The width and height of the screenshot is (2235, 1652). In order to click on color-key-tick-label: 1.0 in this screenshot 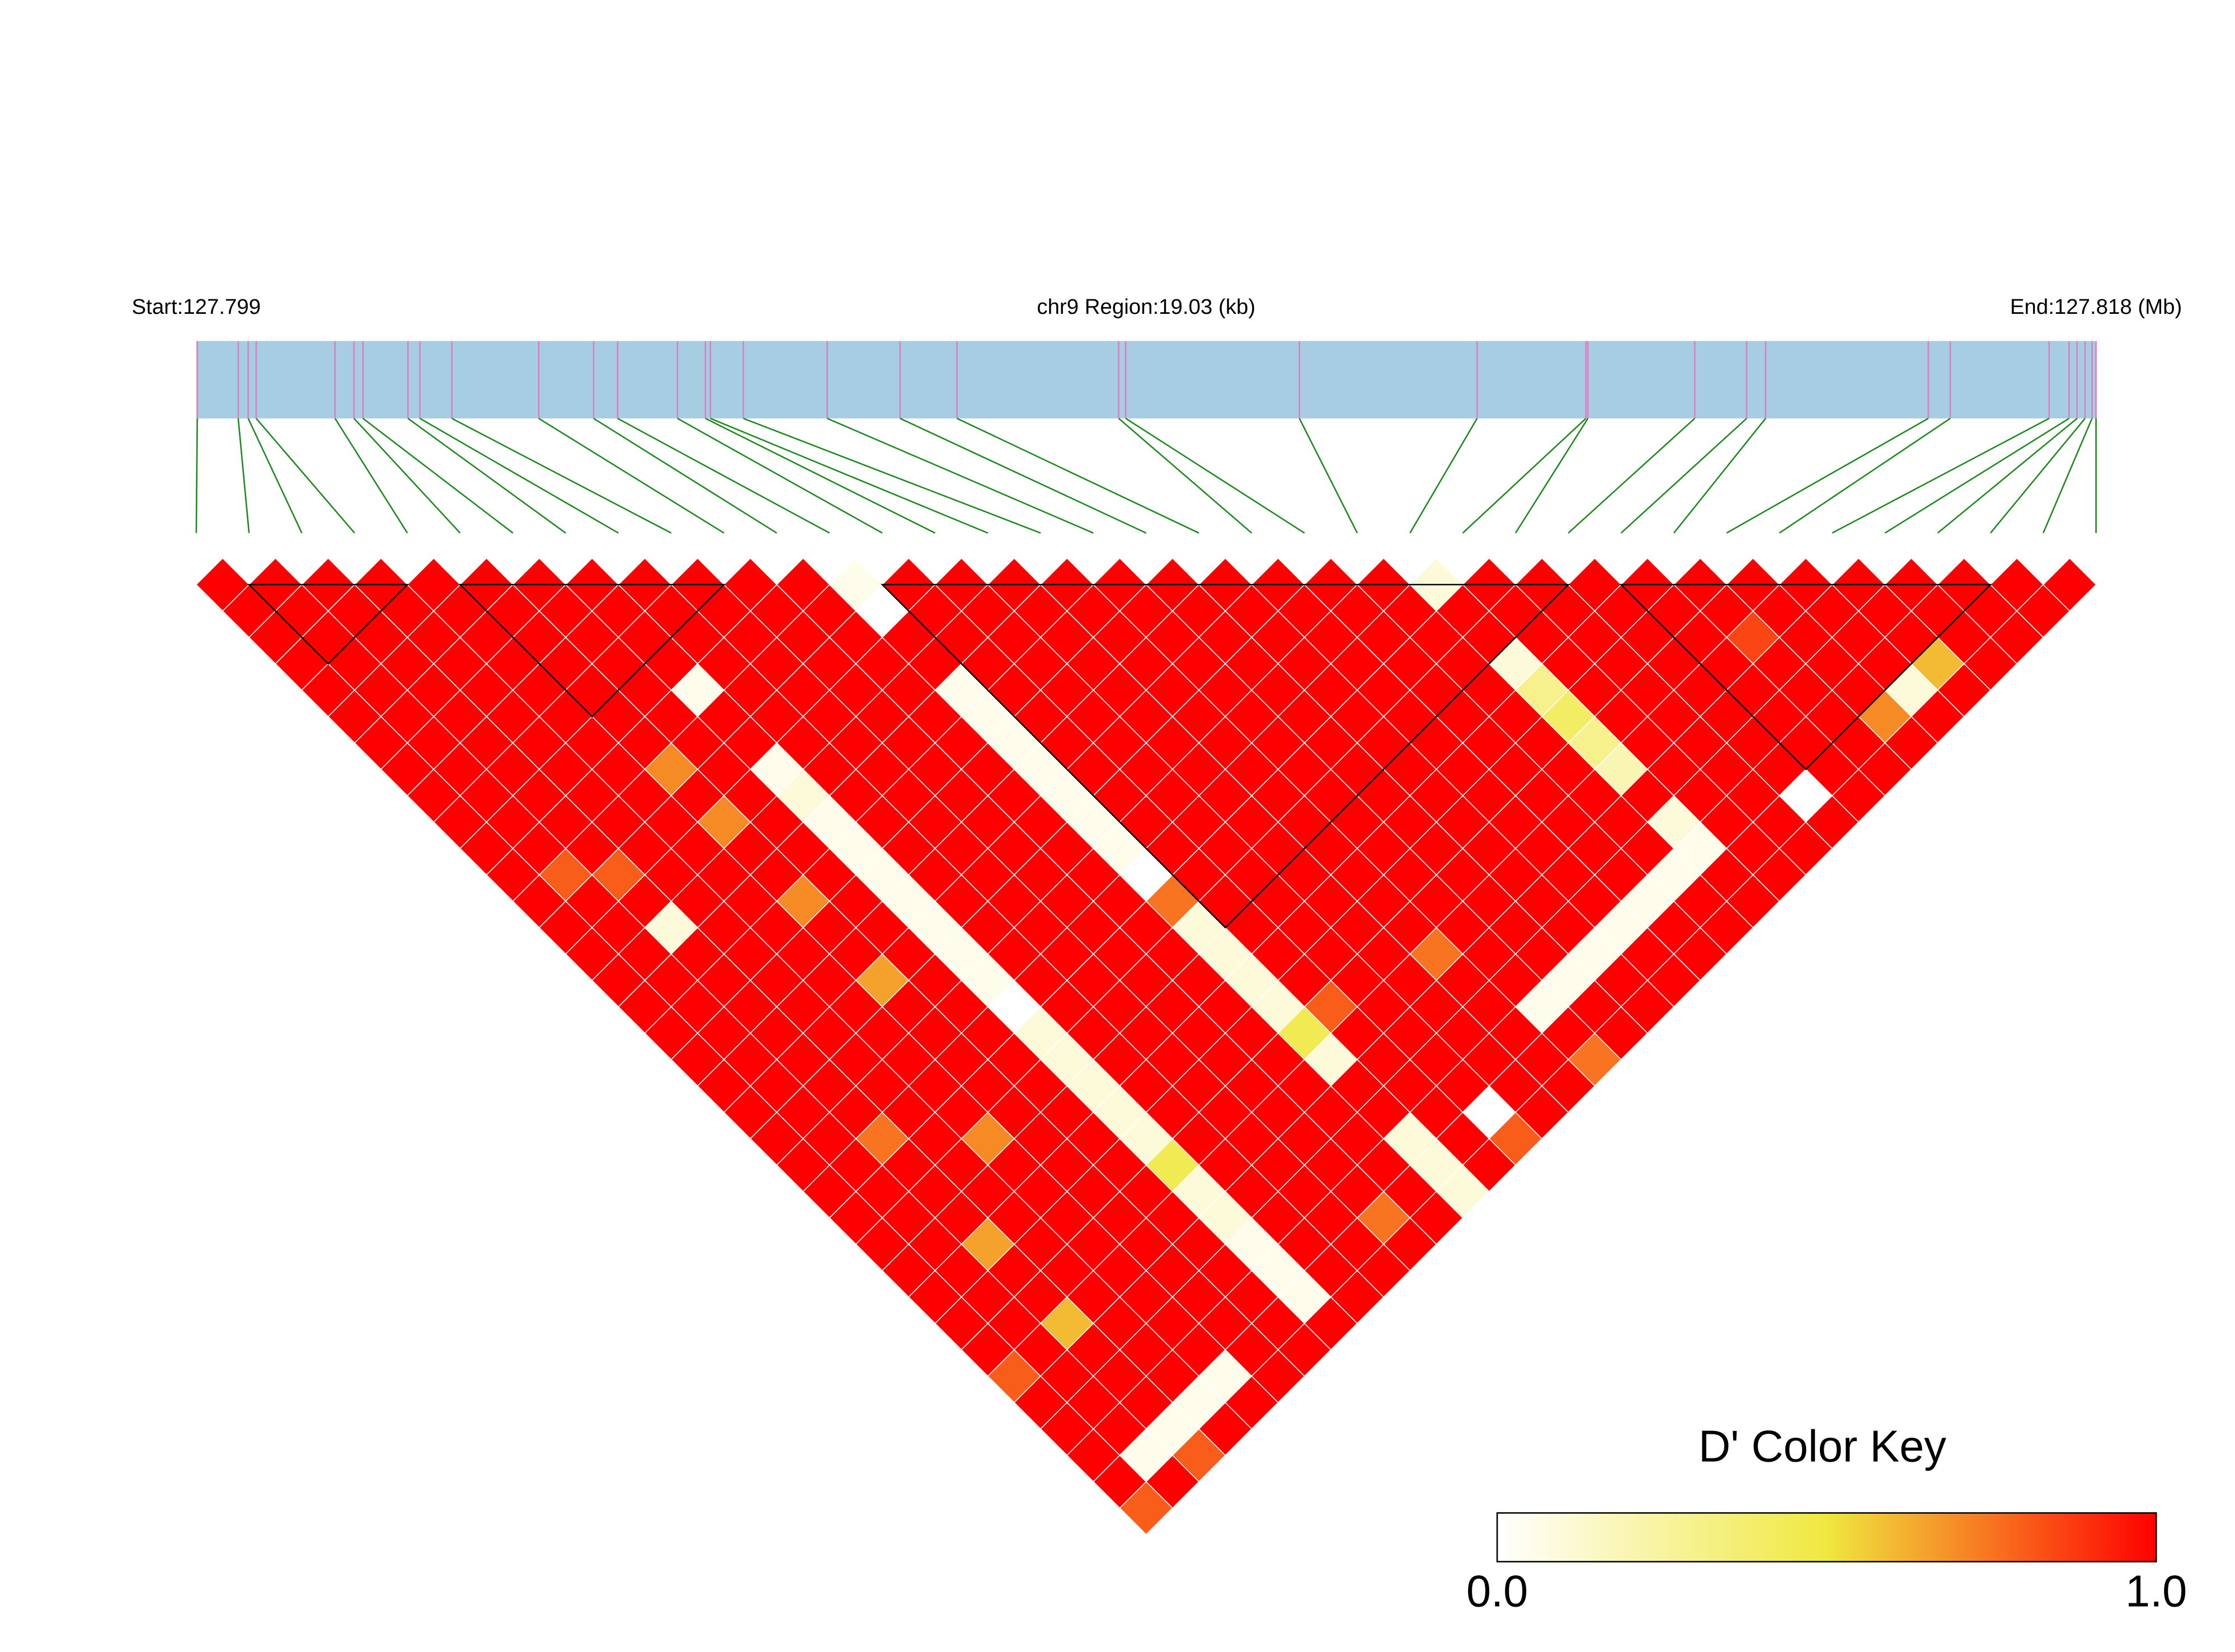, I will do `click(2156, 1591)`.